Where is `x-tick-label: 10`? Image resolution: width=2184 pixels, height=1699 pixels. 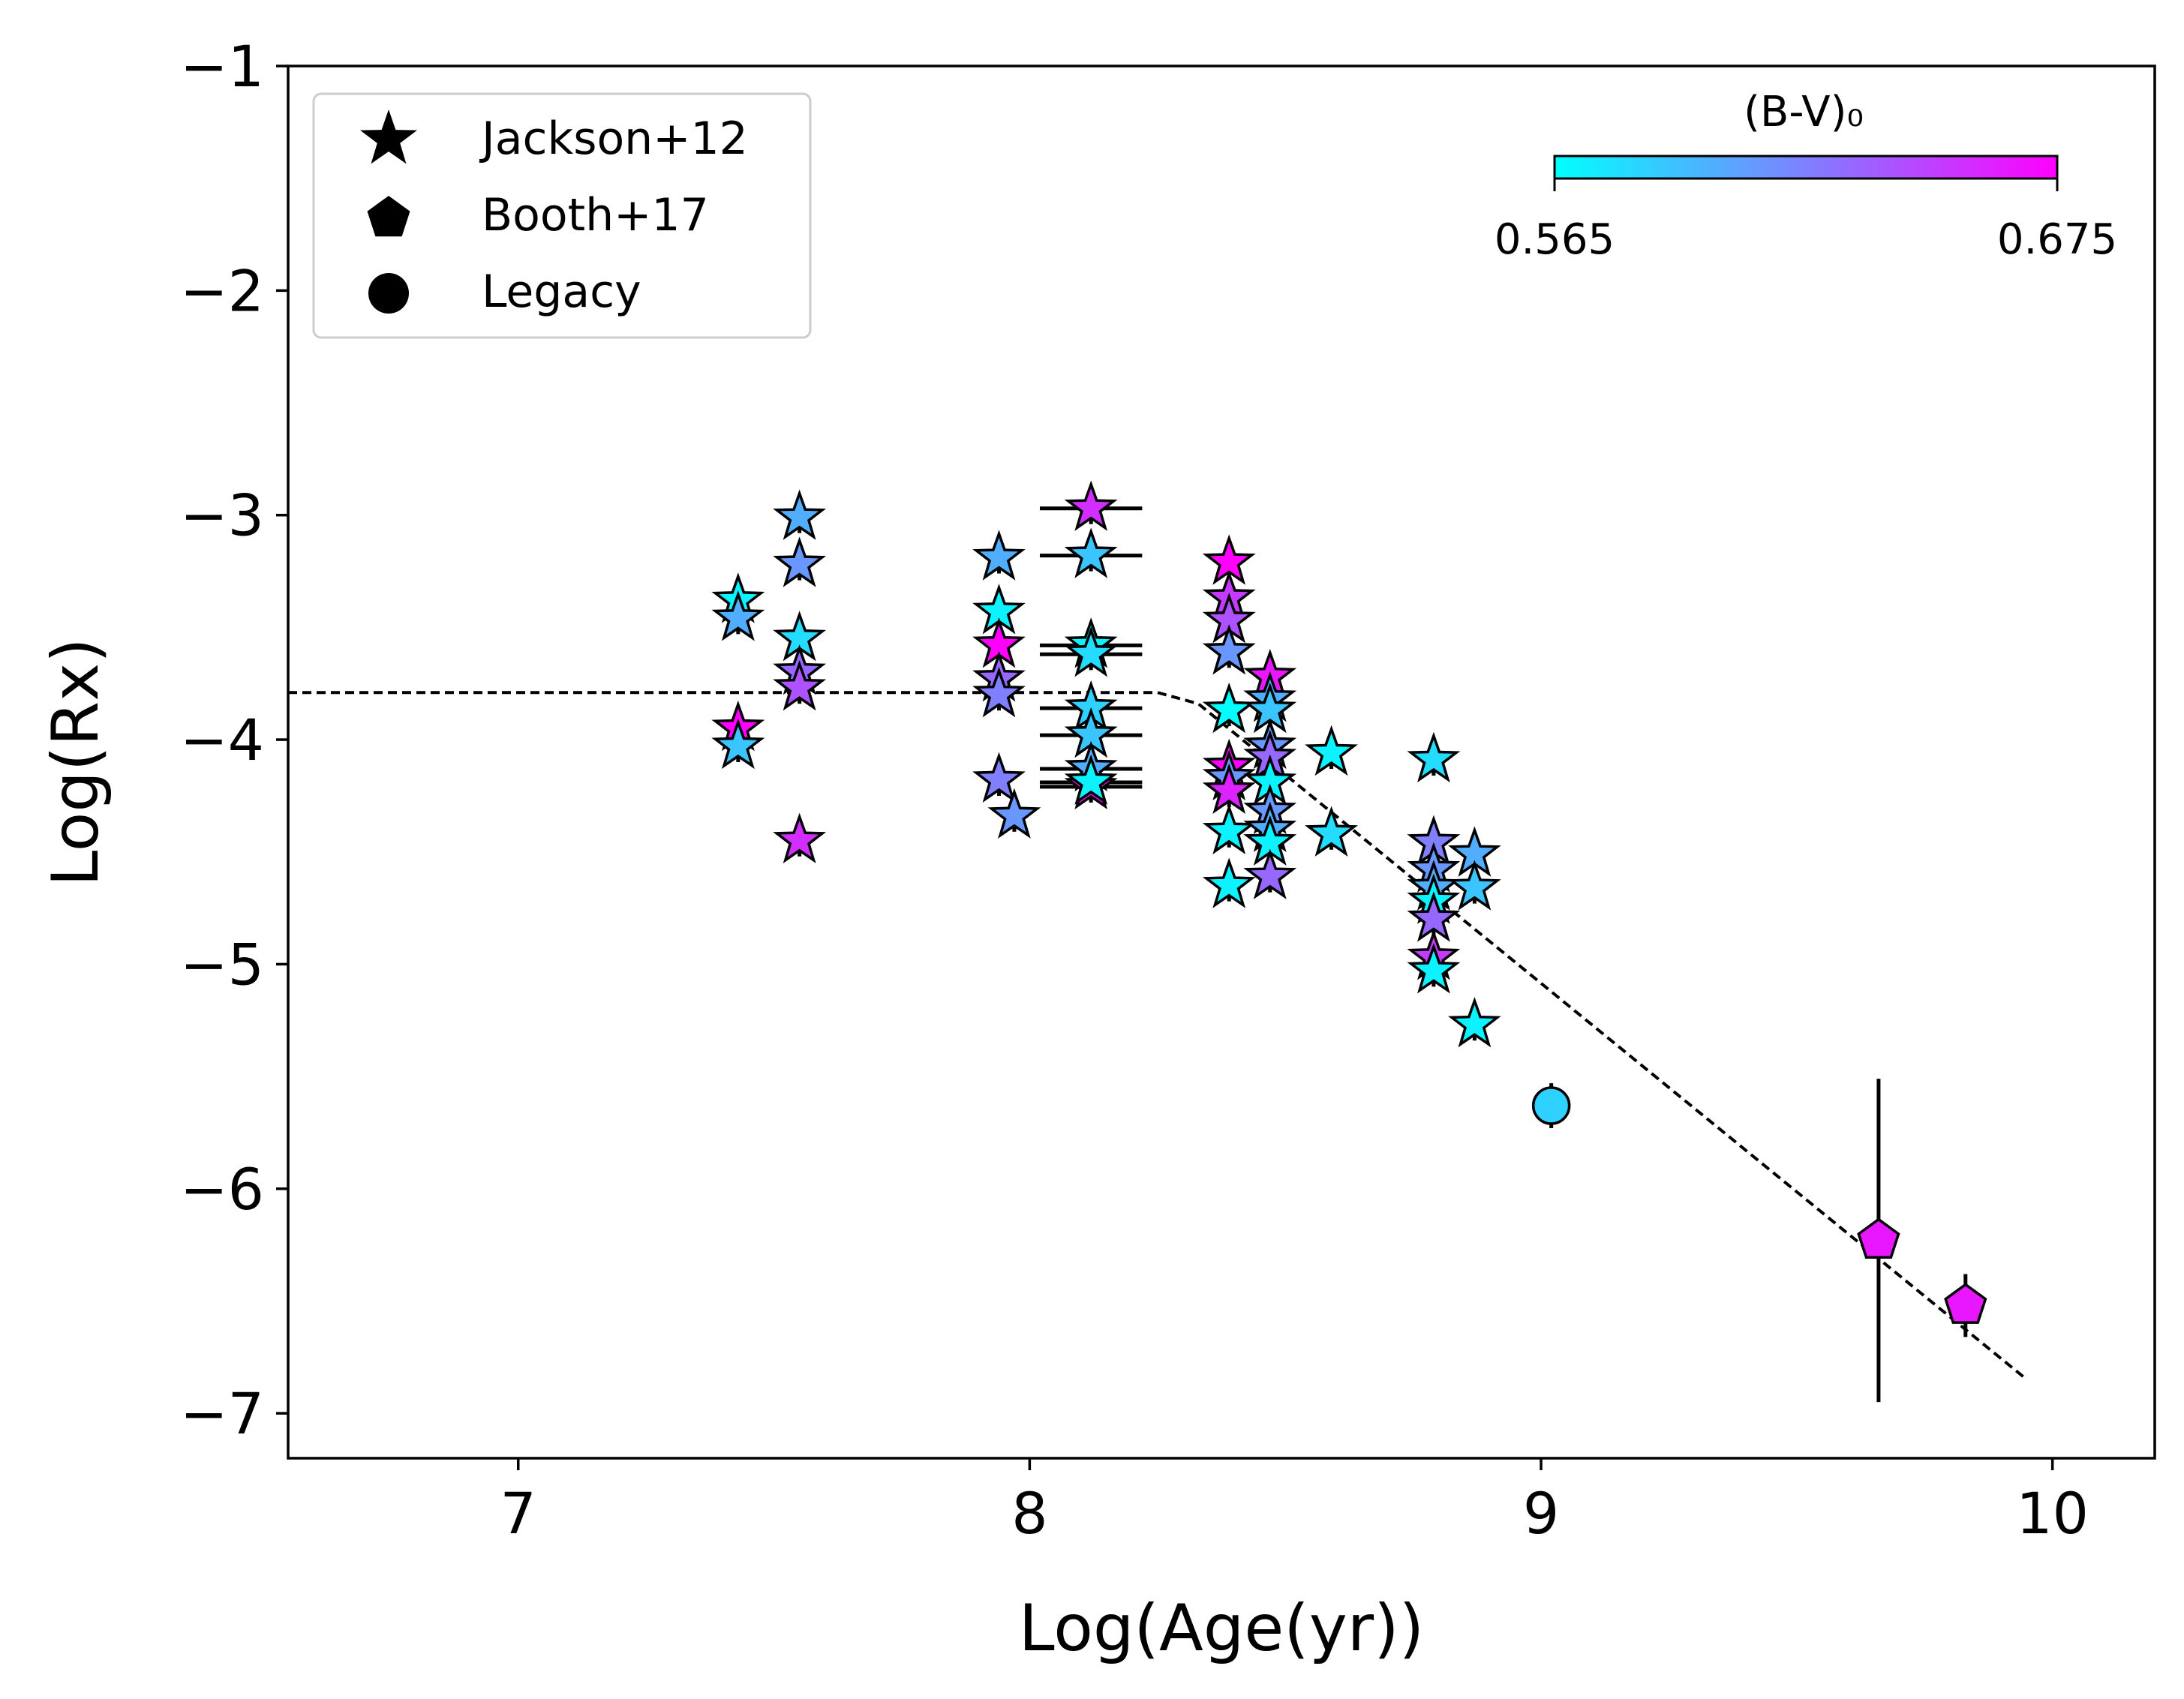 x-tick-label: 10 is located at coordinates (2052, 1513).